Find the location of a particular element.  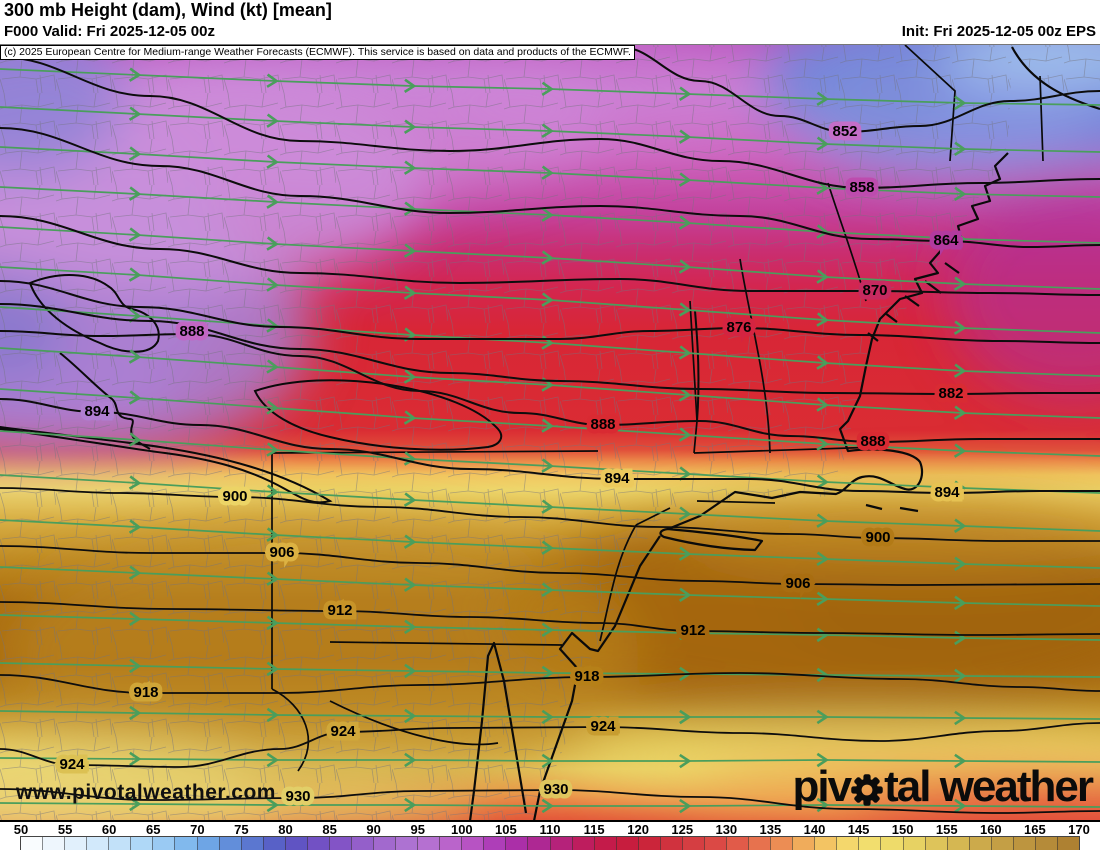

colorbar-tick-145: 145 is located at coordinates (858, 829).